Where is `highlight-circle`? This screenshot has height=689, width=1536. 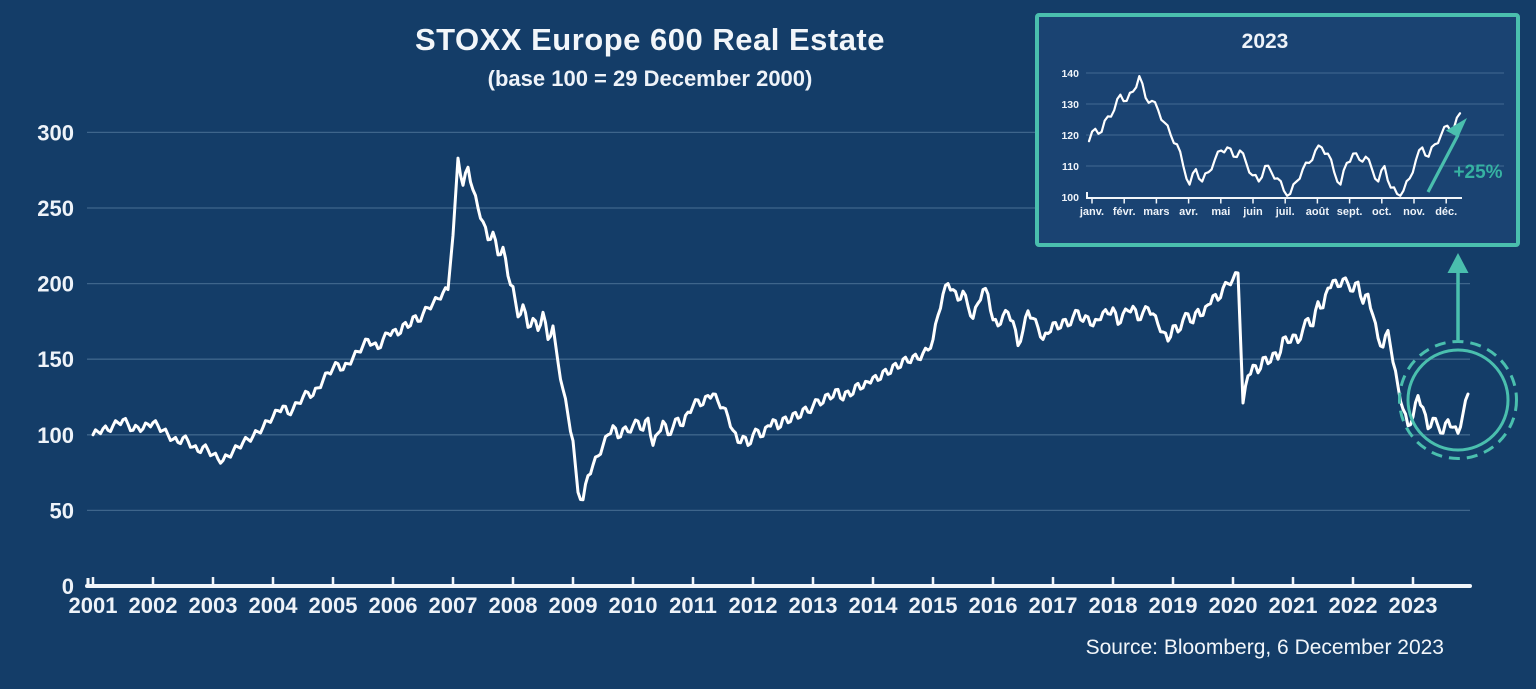 highlight-circle is located at coordinates (1458, 400).